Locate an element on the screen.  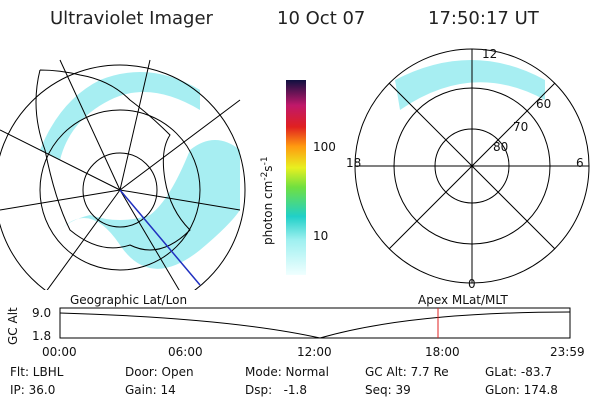
x-tick: 23:59 is located at coordinates (567, 352).